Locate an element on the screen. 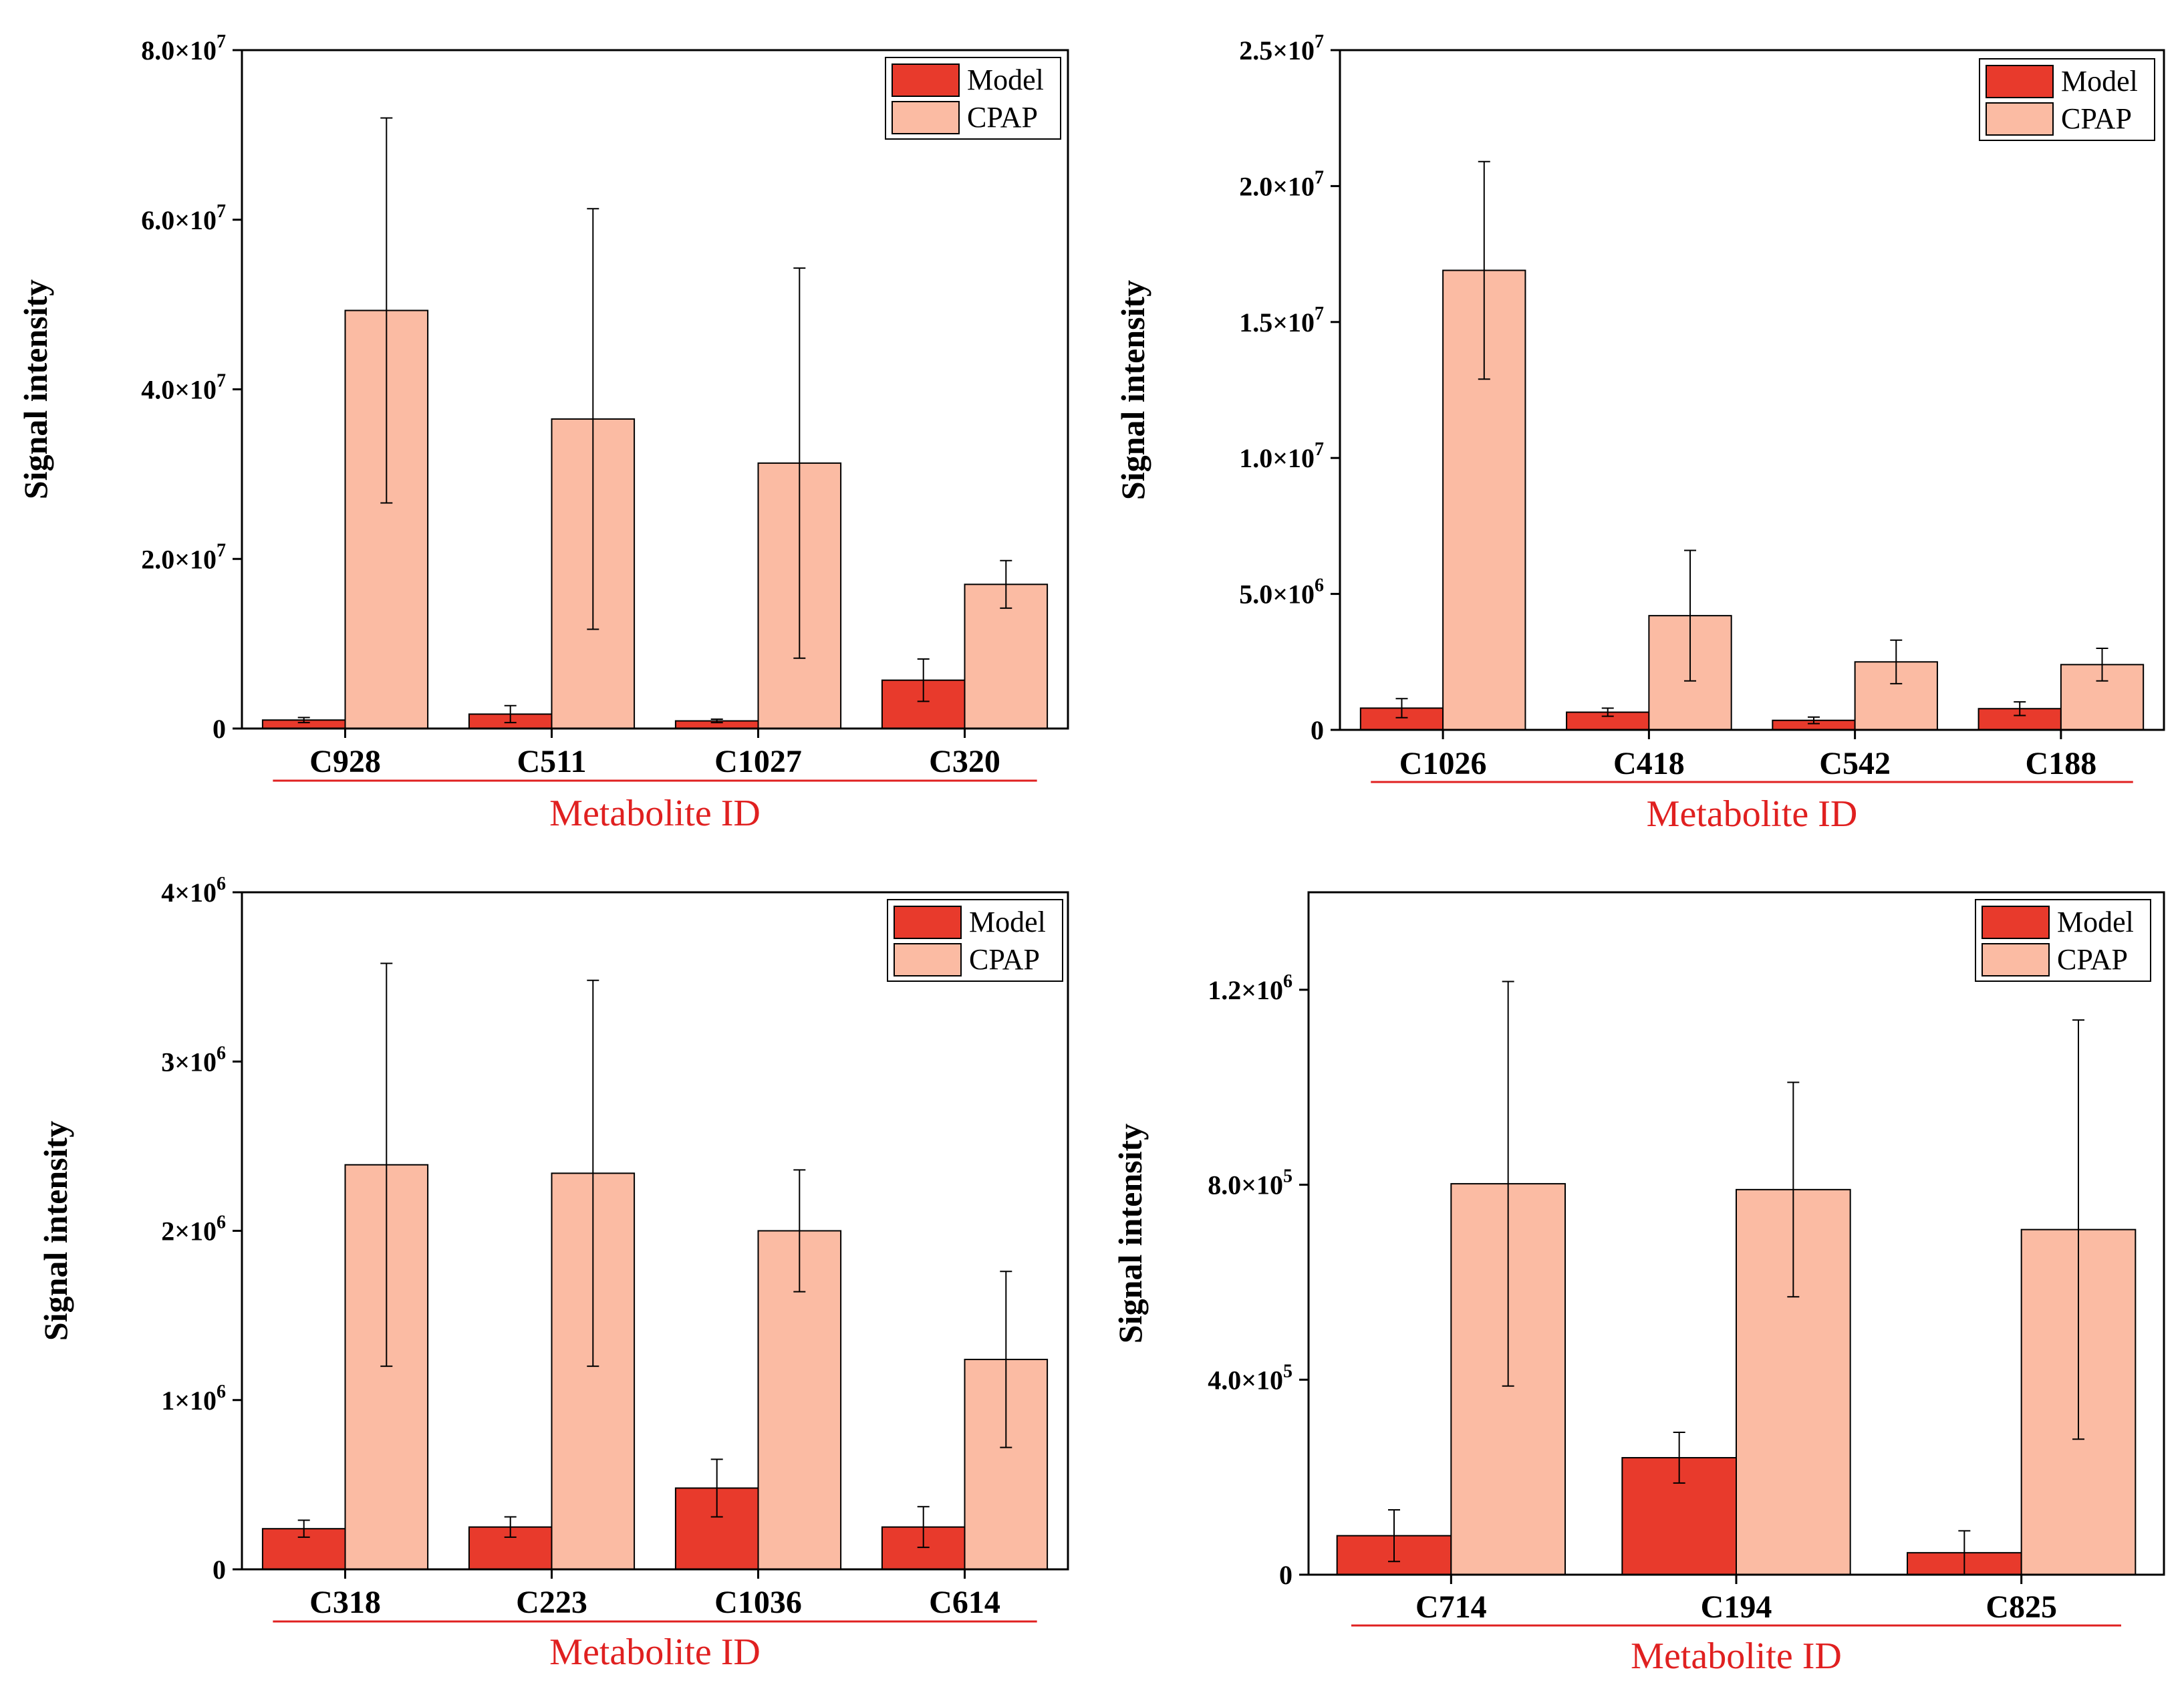 Image resolution: width=2184 pixels, height=1699 pixels. errorbar-model-c614 is located at coordinates (924, 1527).